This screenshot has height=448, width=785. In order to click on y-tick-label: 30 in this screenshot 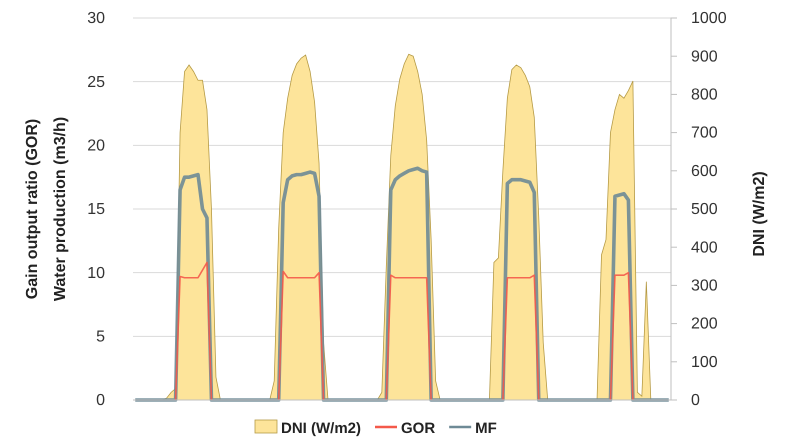, I will do `click(96, 19)`.